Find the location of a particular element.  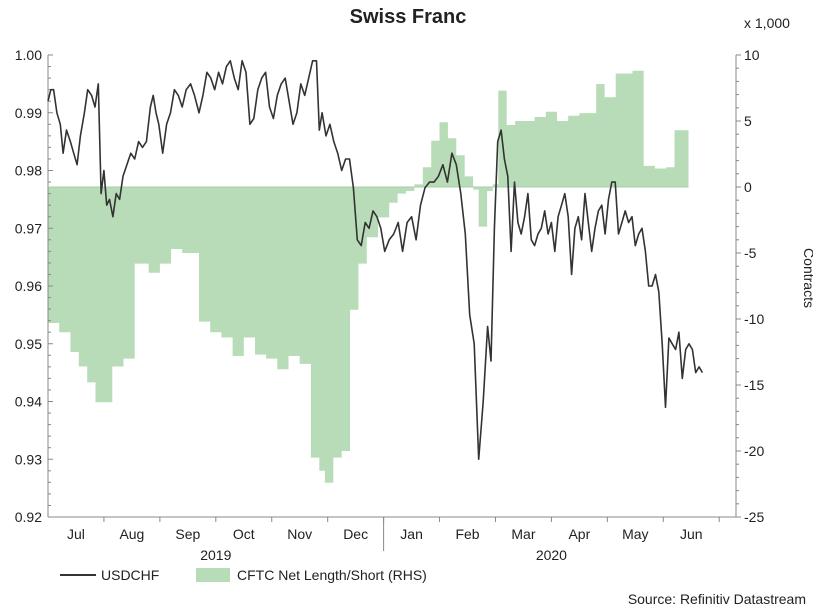

legend-cftc-swatch is located at coordinates (213, 575).